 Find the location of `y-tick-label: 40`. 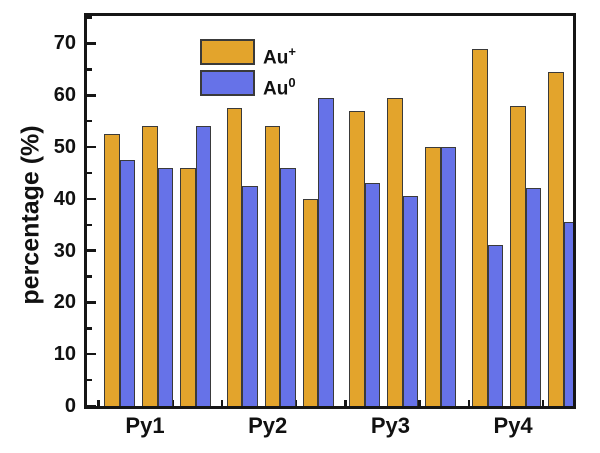

y-tick-label: 40 is located at coordinates (64, 198).